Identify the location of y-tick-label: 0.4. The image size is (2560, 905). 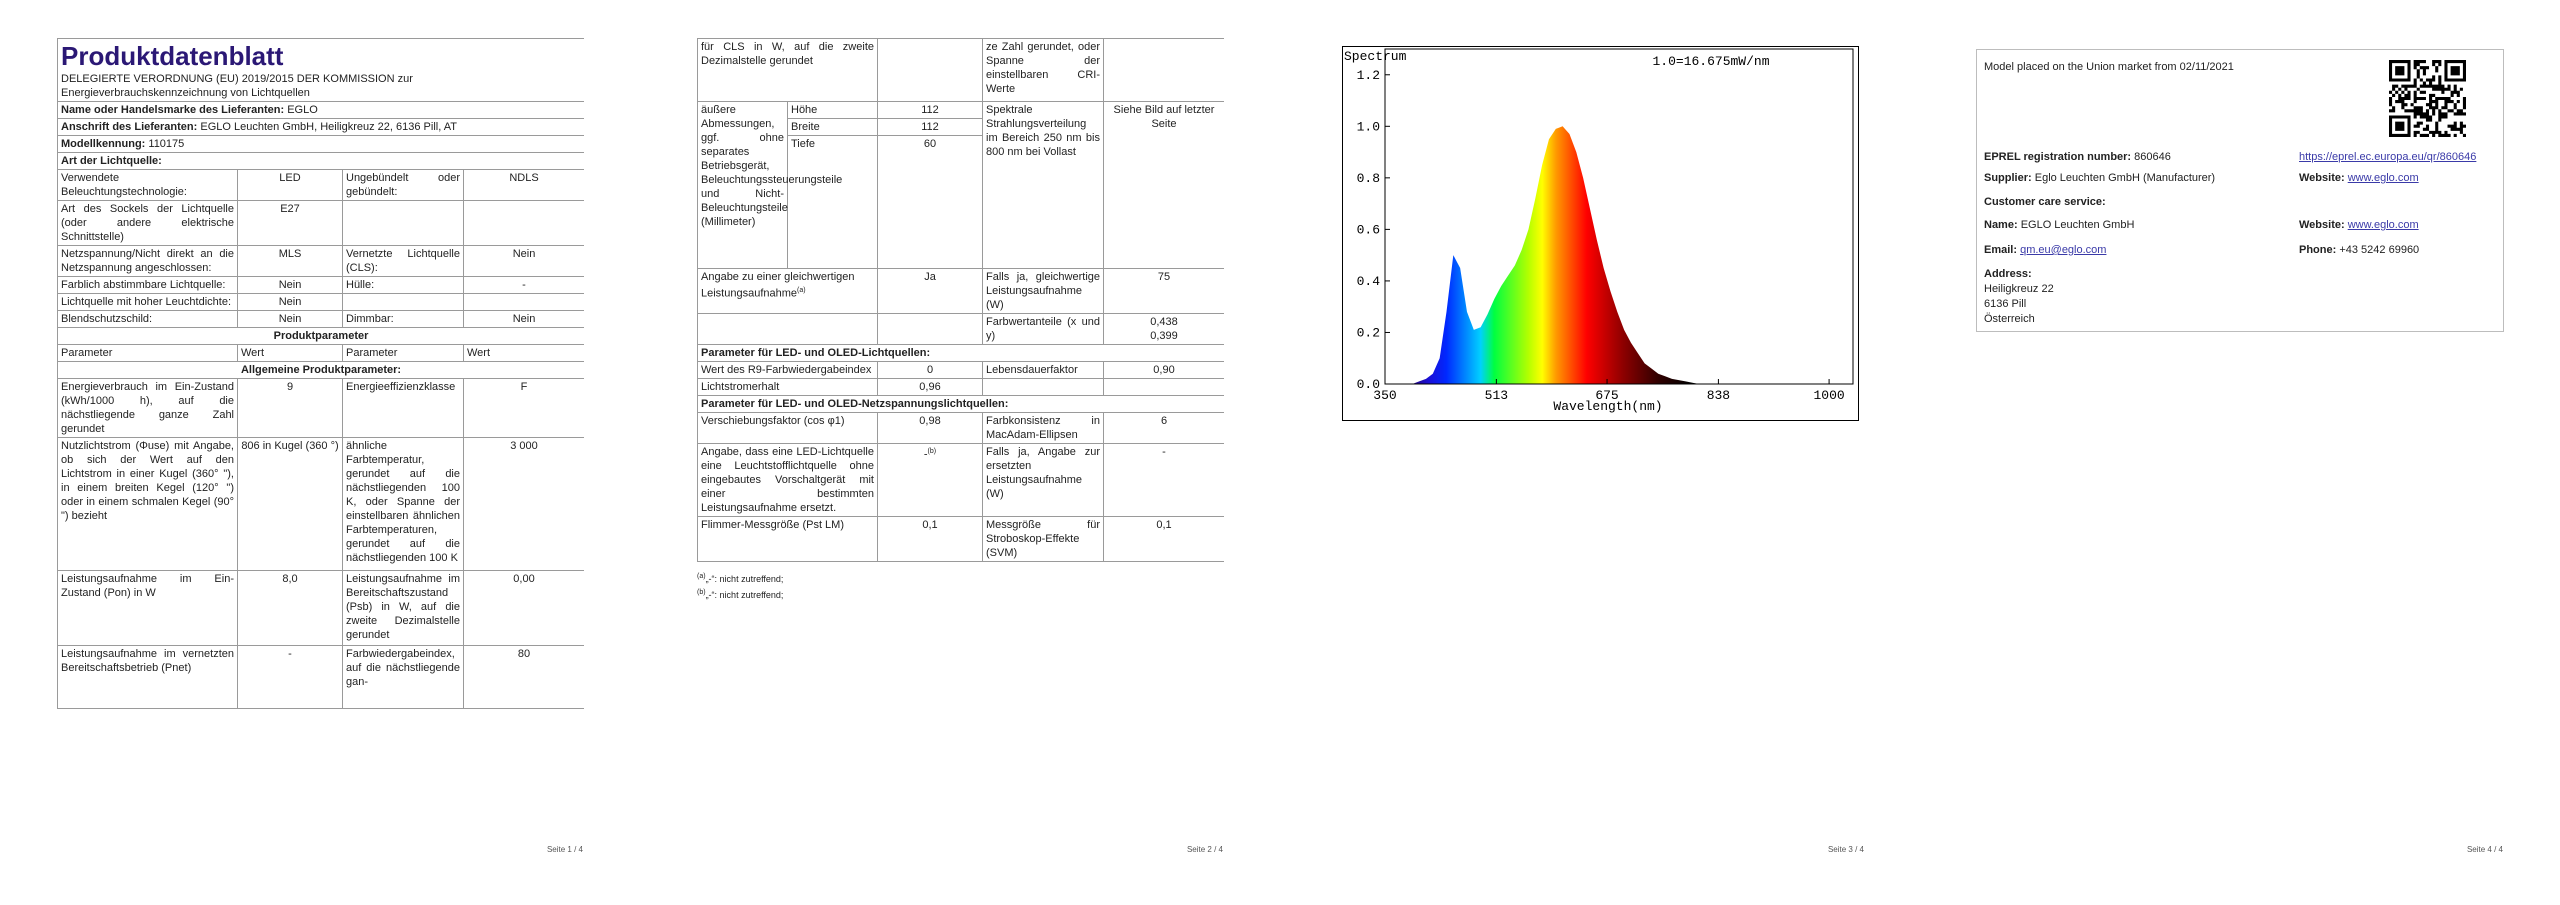
(1369, 281).